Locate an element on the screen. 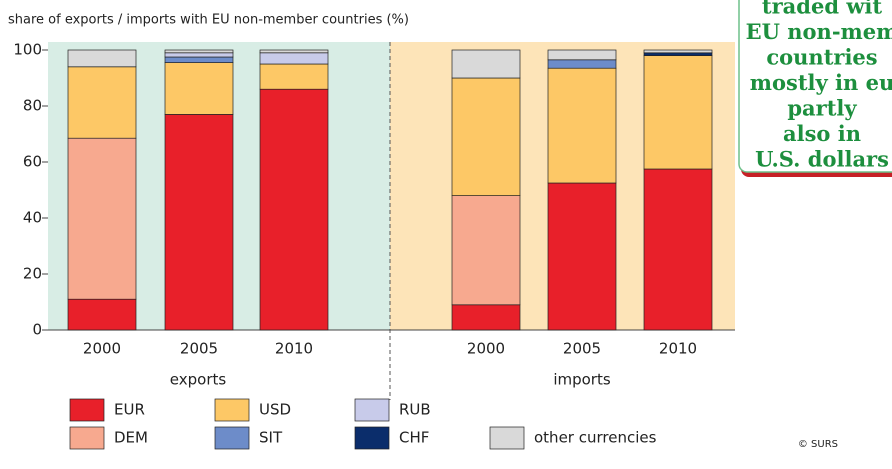 This screenshot has height=469, width=892. callout-line: U.S. dollars is located at coordinates (822, 159).